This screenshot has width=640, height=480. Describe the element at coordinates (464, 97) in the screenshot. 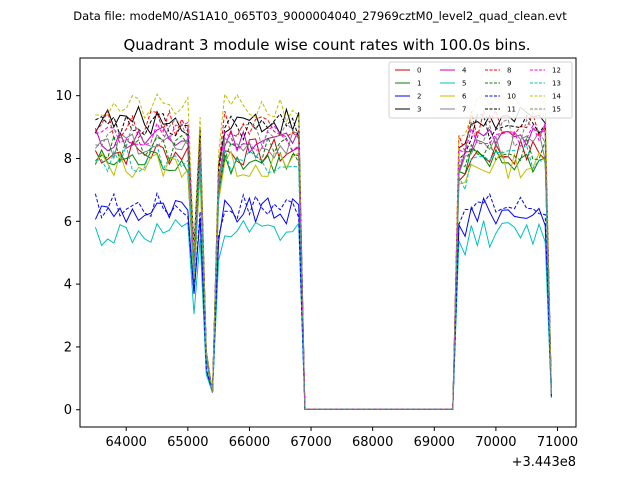

I see `legend-label: 6` at that location.